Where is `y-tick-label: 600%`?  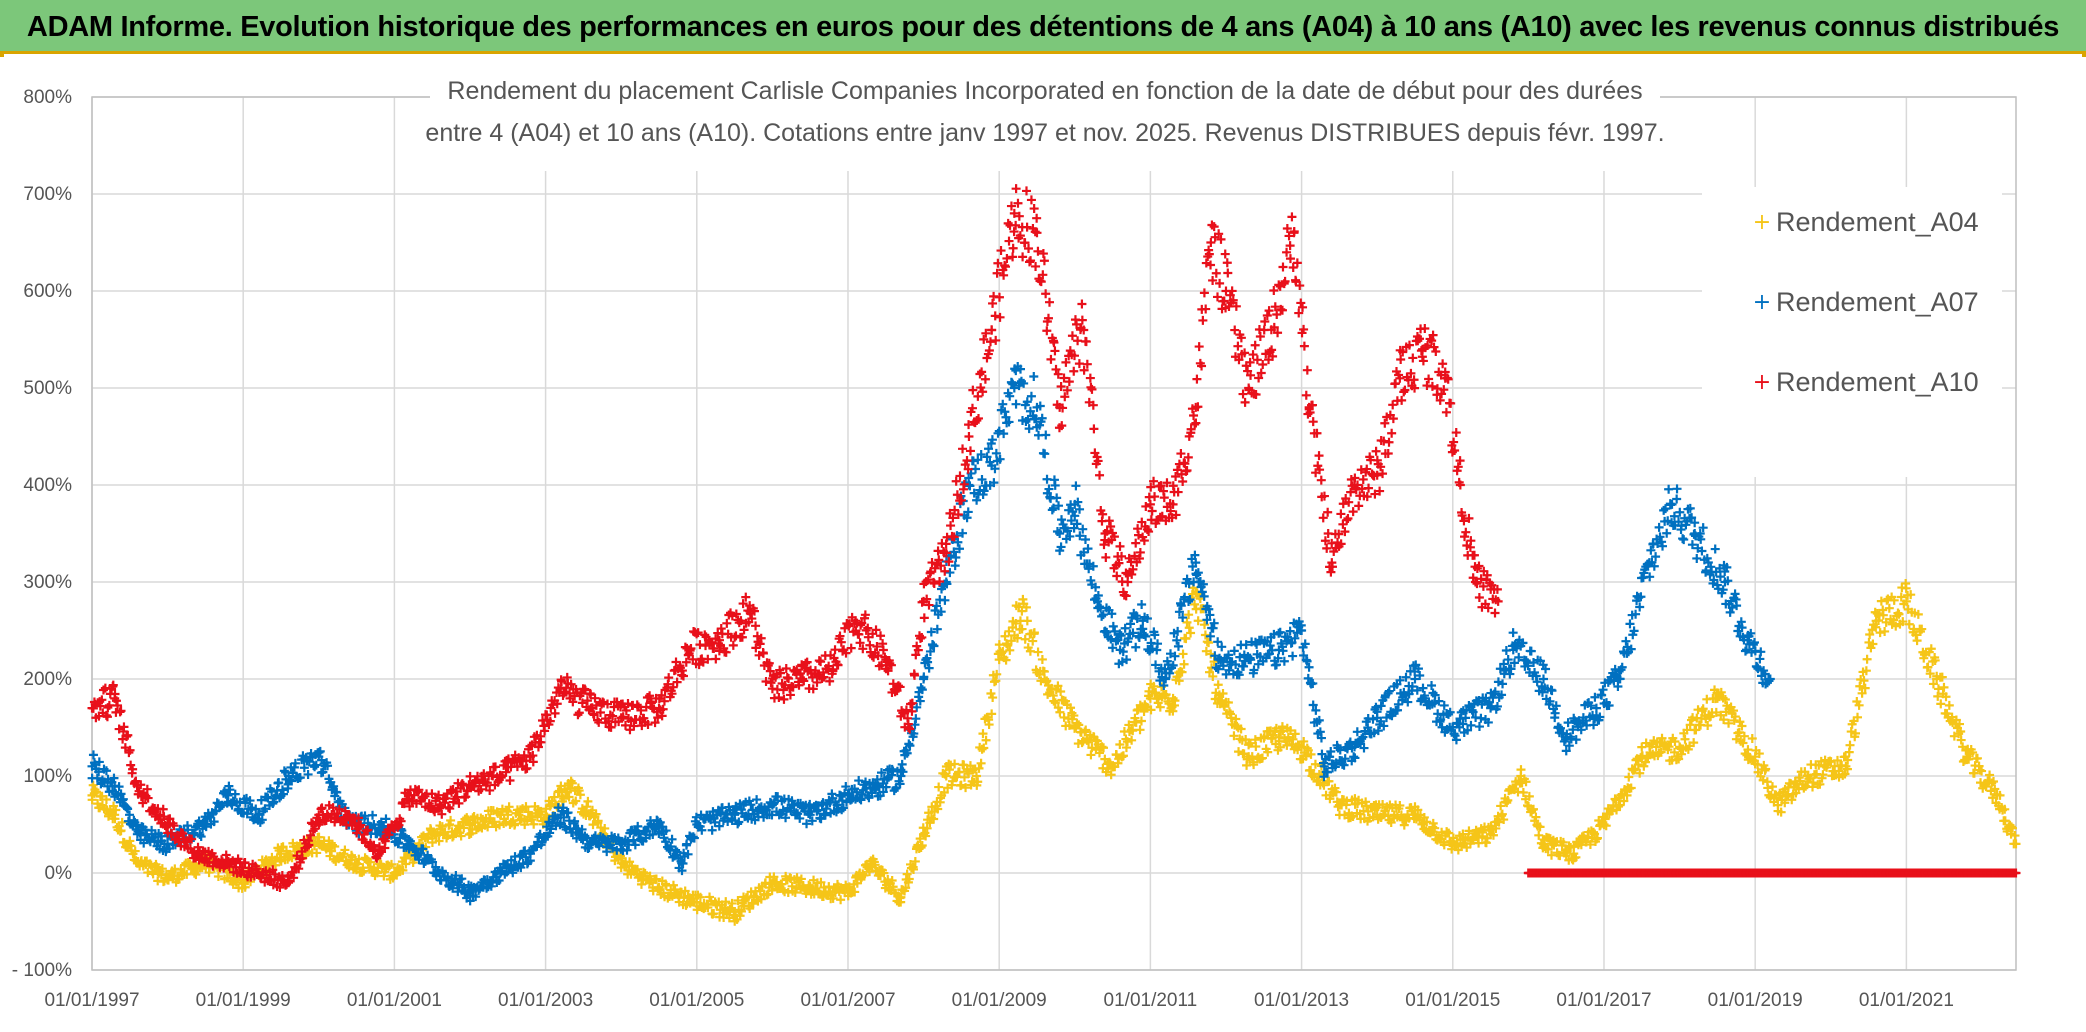 y-tick-label: 600% is located at coordinates (47, 291).